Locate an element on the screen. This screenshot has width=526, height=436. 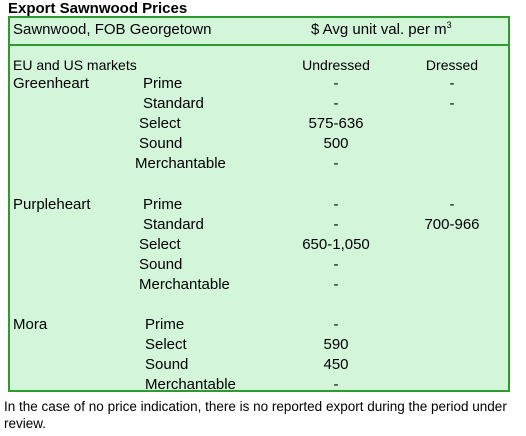
header-product: Sawnwood, FOB Georgetown is located at coordinates (112, 29).